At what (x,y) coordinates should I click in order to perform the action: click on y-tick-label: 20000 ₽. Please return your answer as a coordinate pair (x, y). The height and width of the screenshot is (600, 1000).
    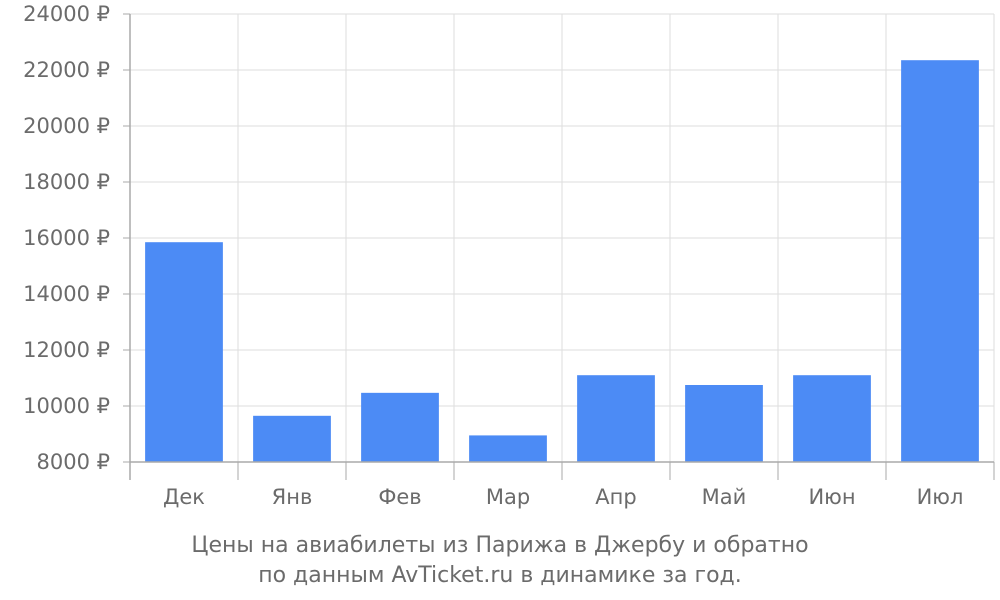
    Looking at the image, I should click on (66, 126).